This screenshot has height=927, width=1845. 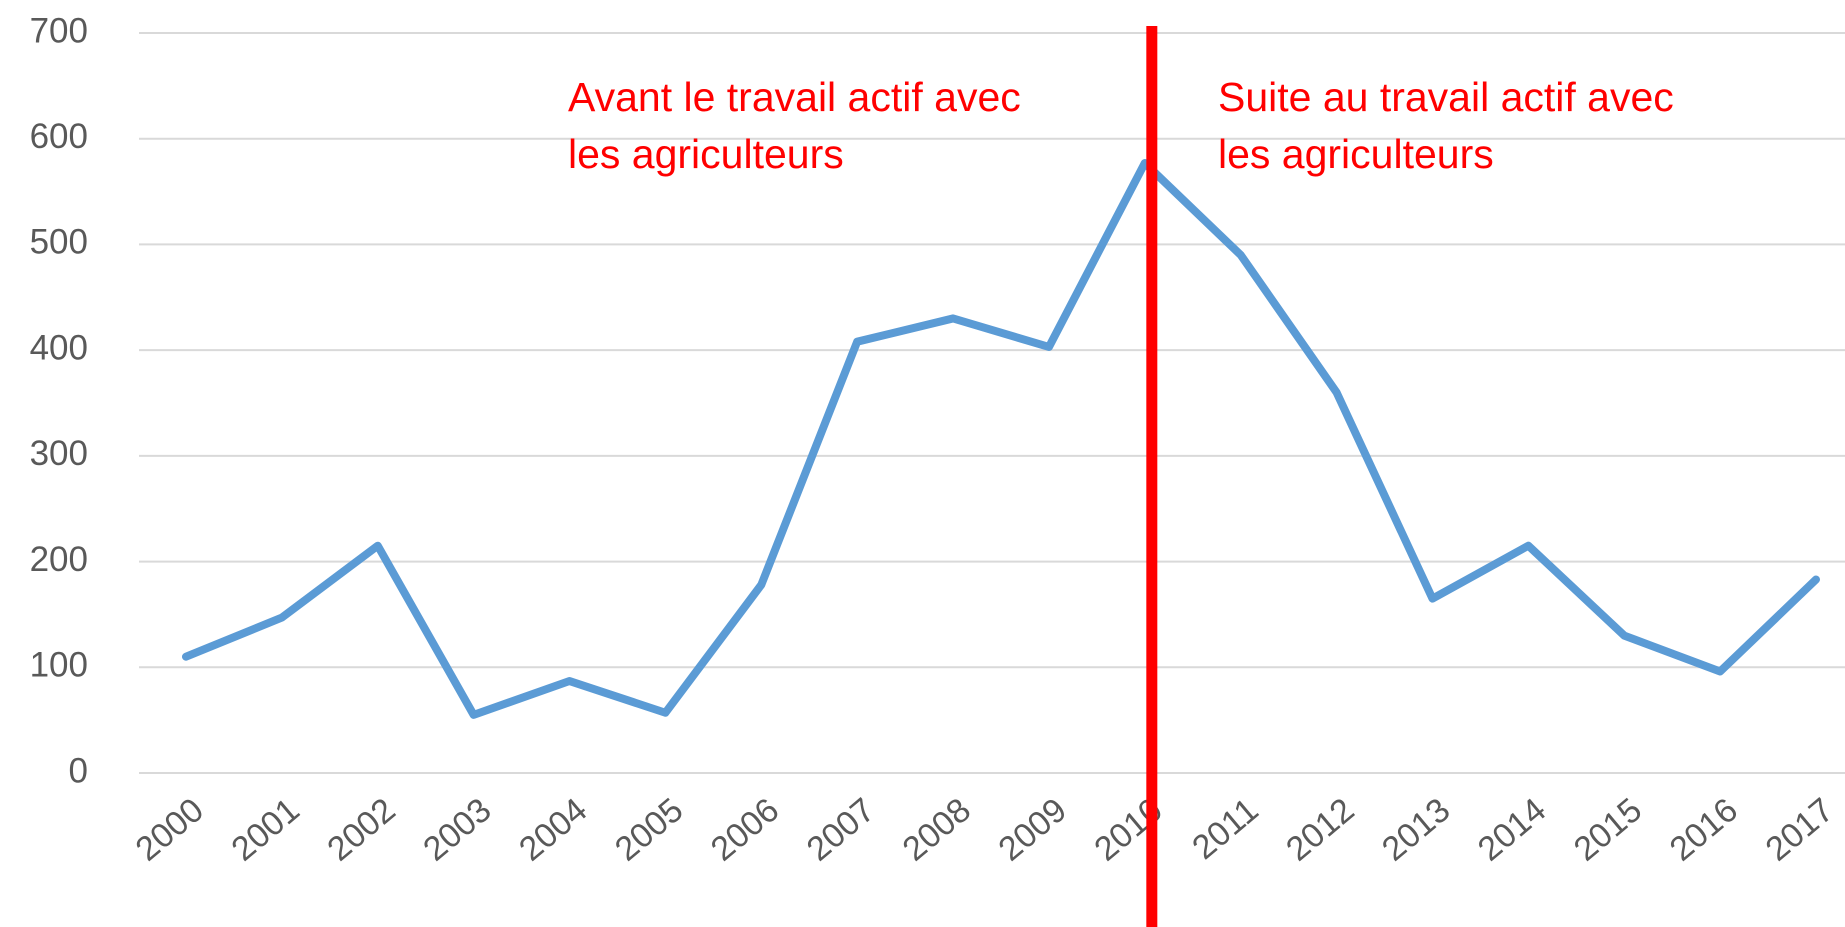 I want to click on x-tick-label: 2016, so click(x=1704, y=830).